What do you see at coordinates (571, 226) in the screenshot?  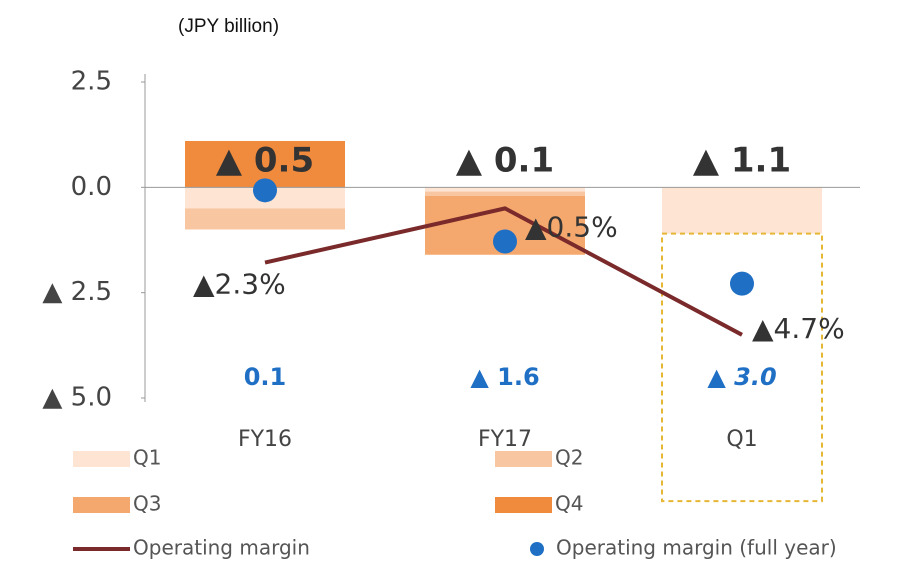 I see `margin-label: ▲0.5%` at bounding box center [571, 226].